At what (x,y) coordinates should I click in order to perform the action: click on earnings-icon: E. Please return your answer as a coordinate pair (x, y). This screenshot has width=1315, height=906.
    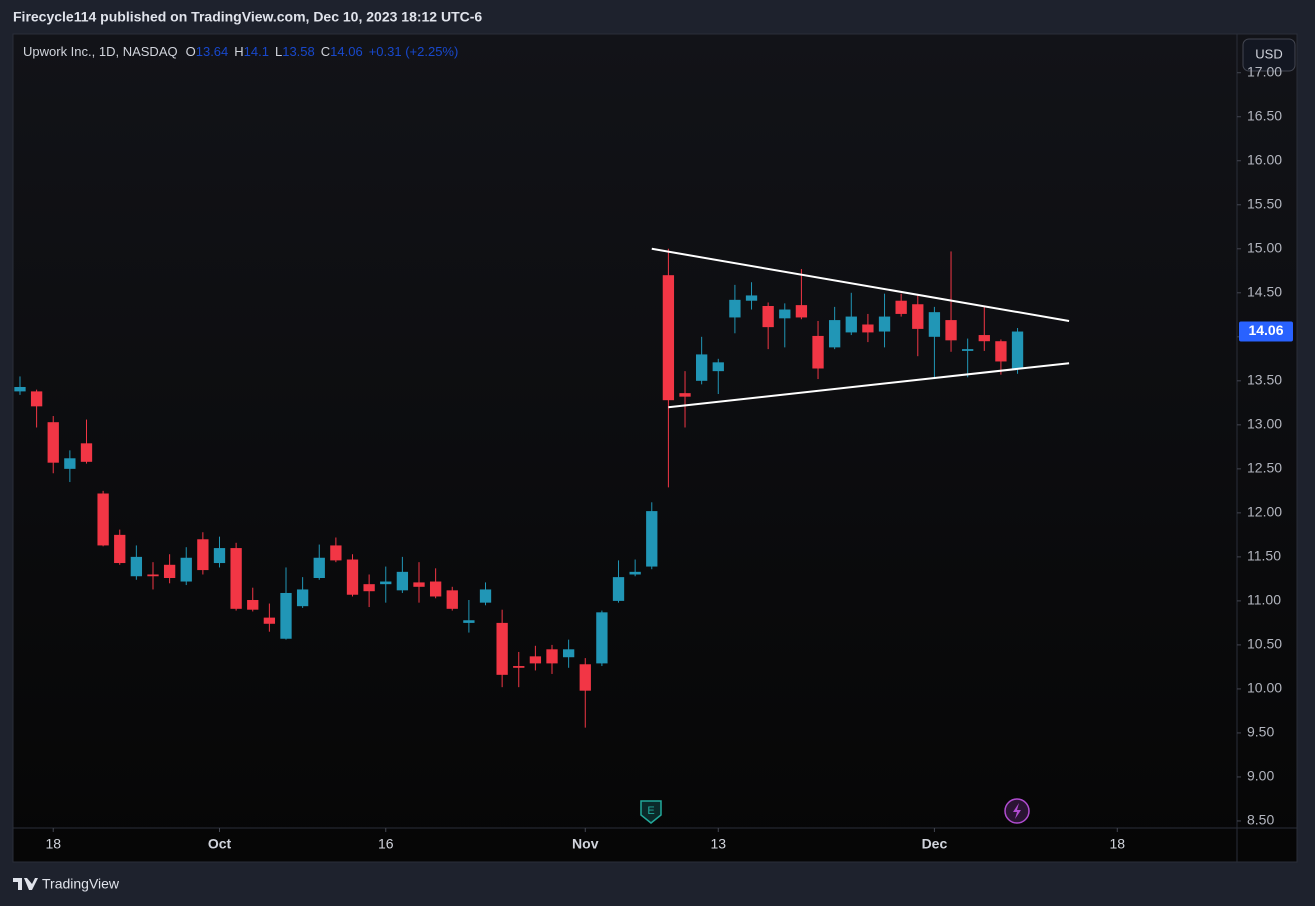
    Looking at the image, I should click on (651, 812).